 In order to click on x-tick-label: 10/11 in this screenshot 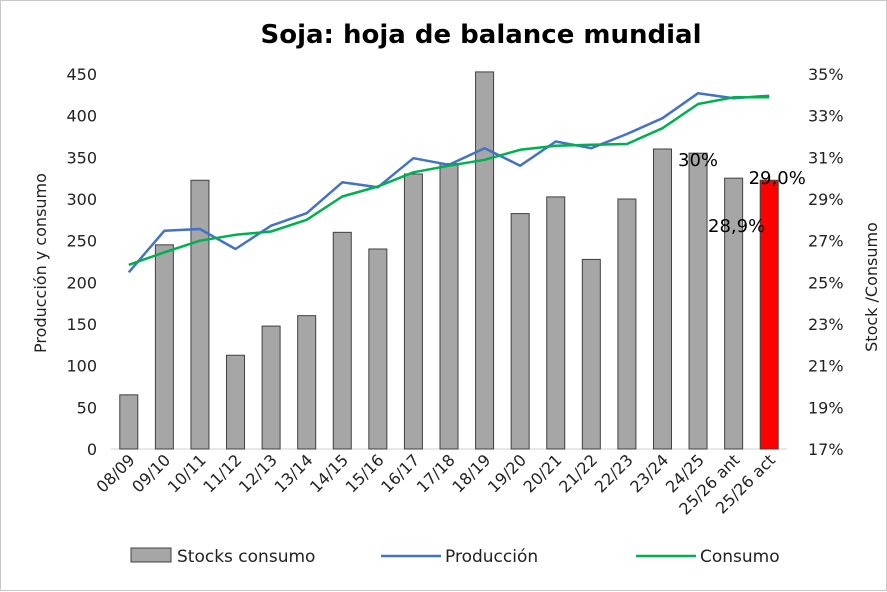, I will do `click(187, 473)`.